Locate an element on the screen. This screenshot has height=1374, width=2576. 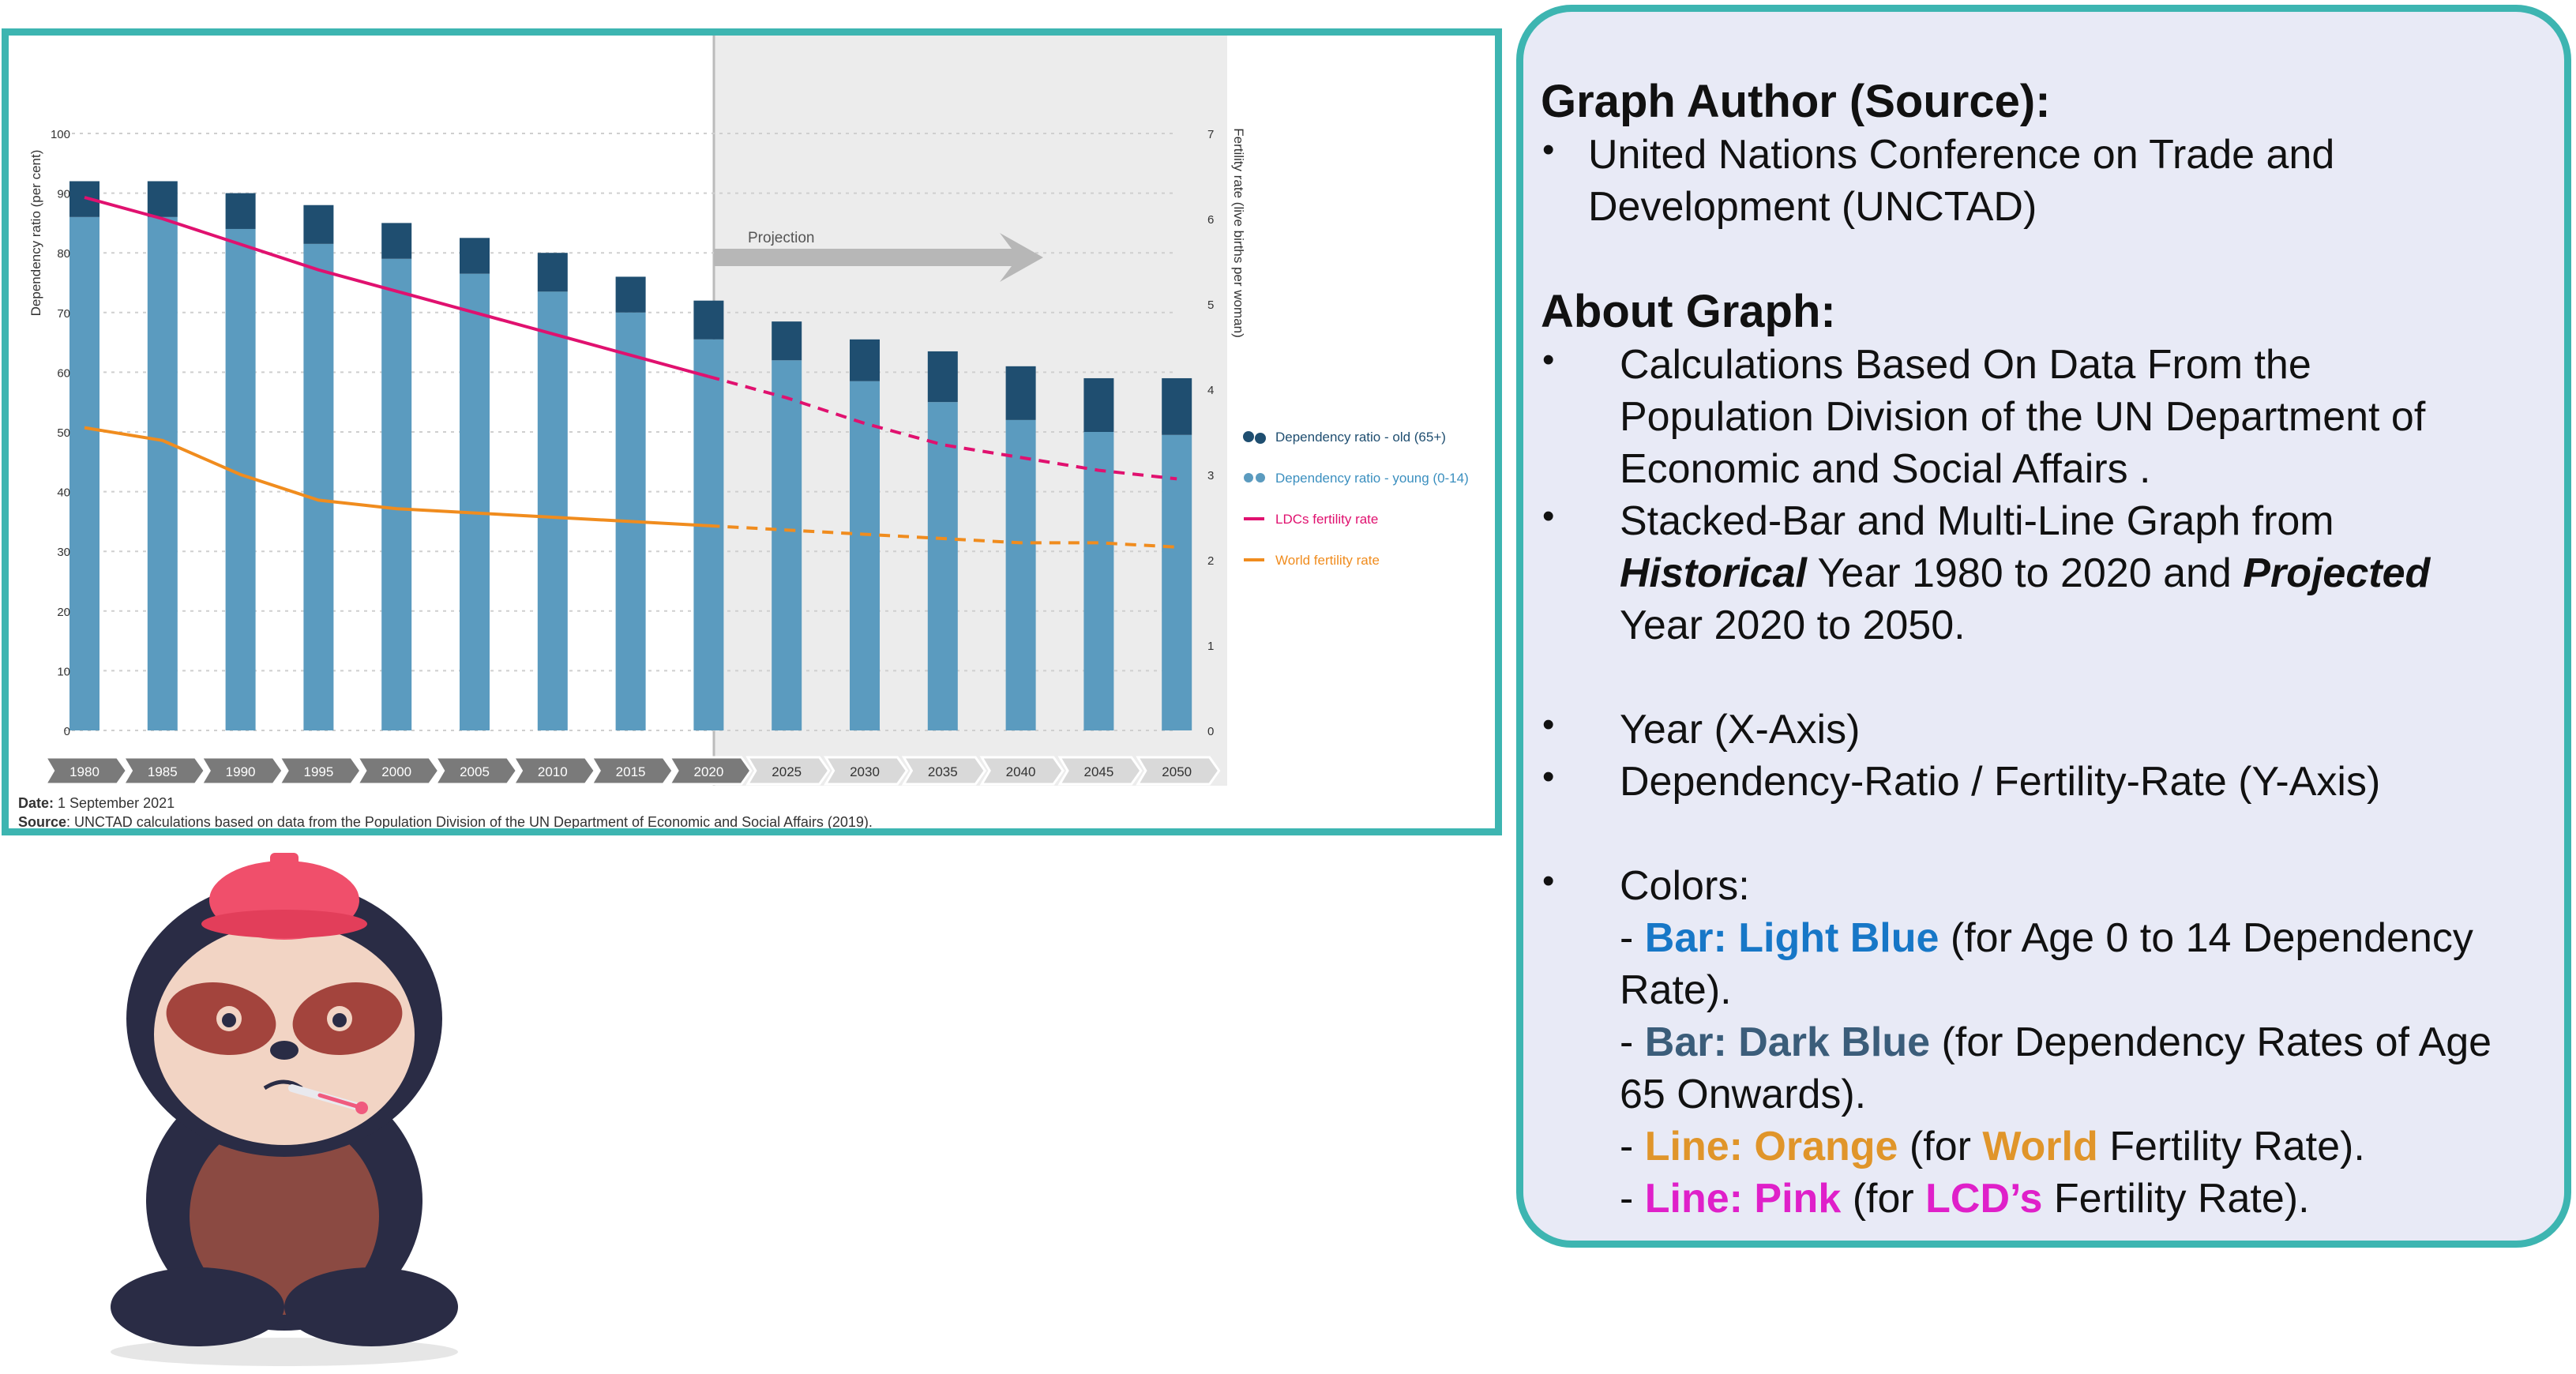
color-key-orange: Line: Orange is located at coordinates (1771, 1146).